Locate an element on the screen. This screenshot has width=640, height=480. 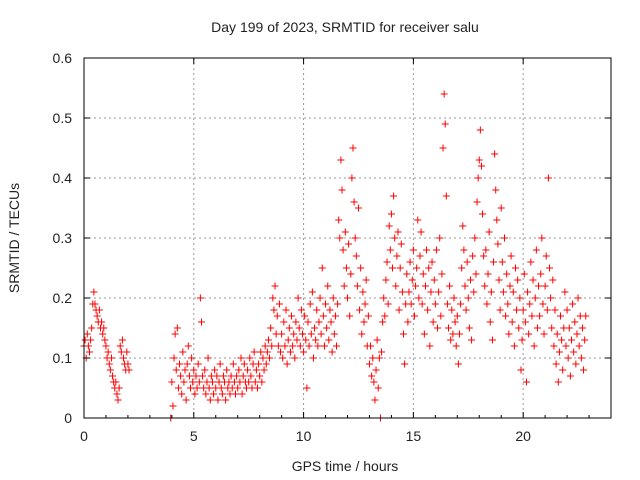
x-tick-label: 15 is located at coordinates (414, 436).